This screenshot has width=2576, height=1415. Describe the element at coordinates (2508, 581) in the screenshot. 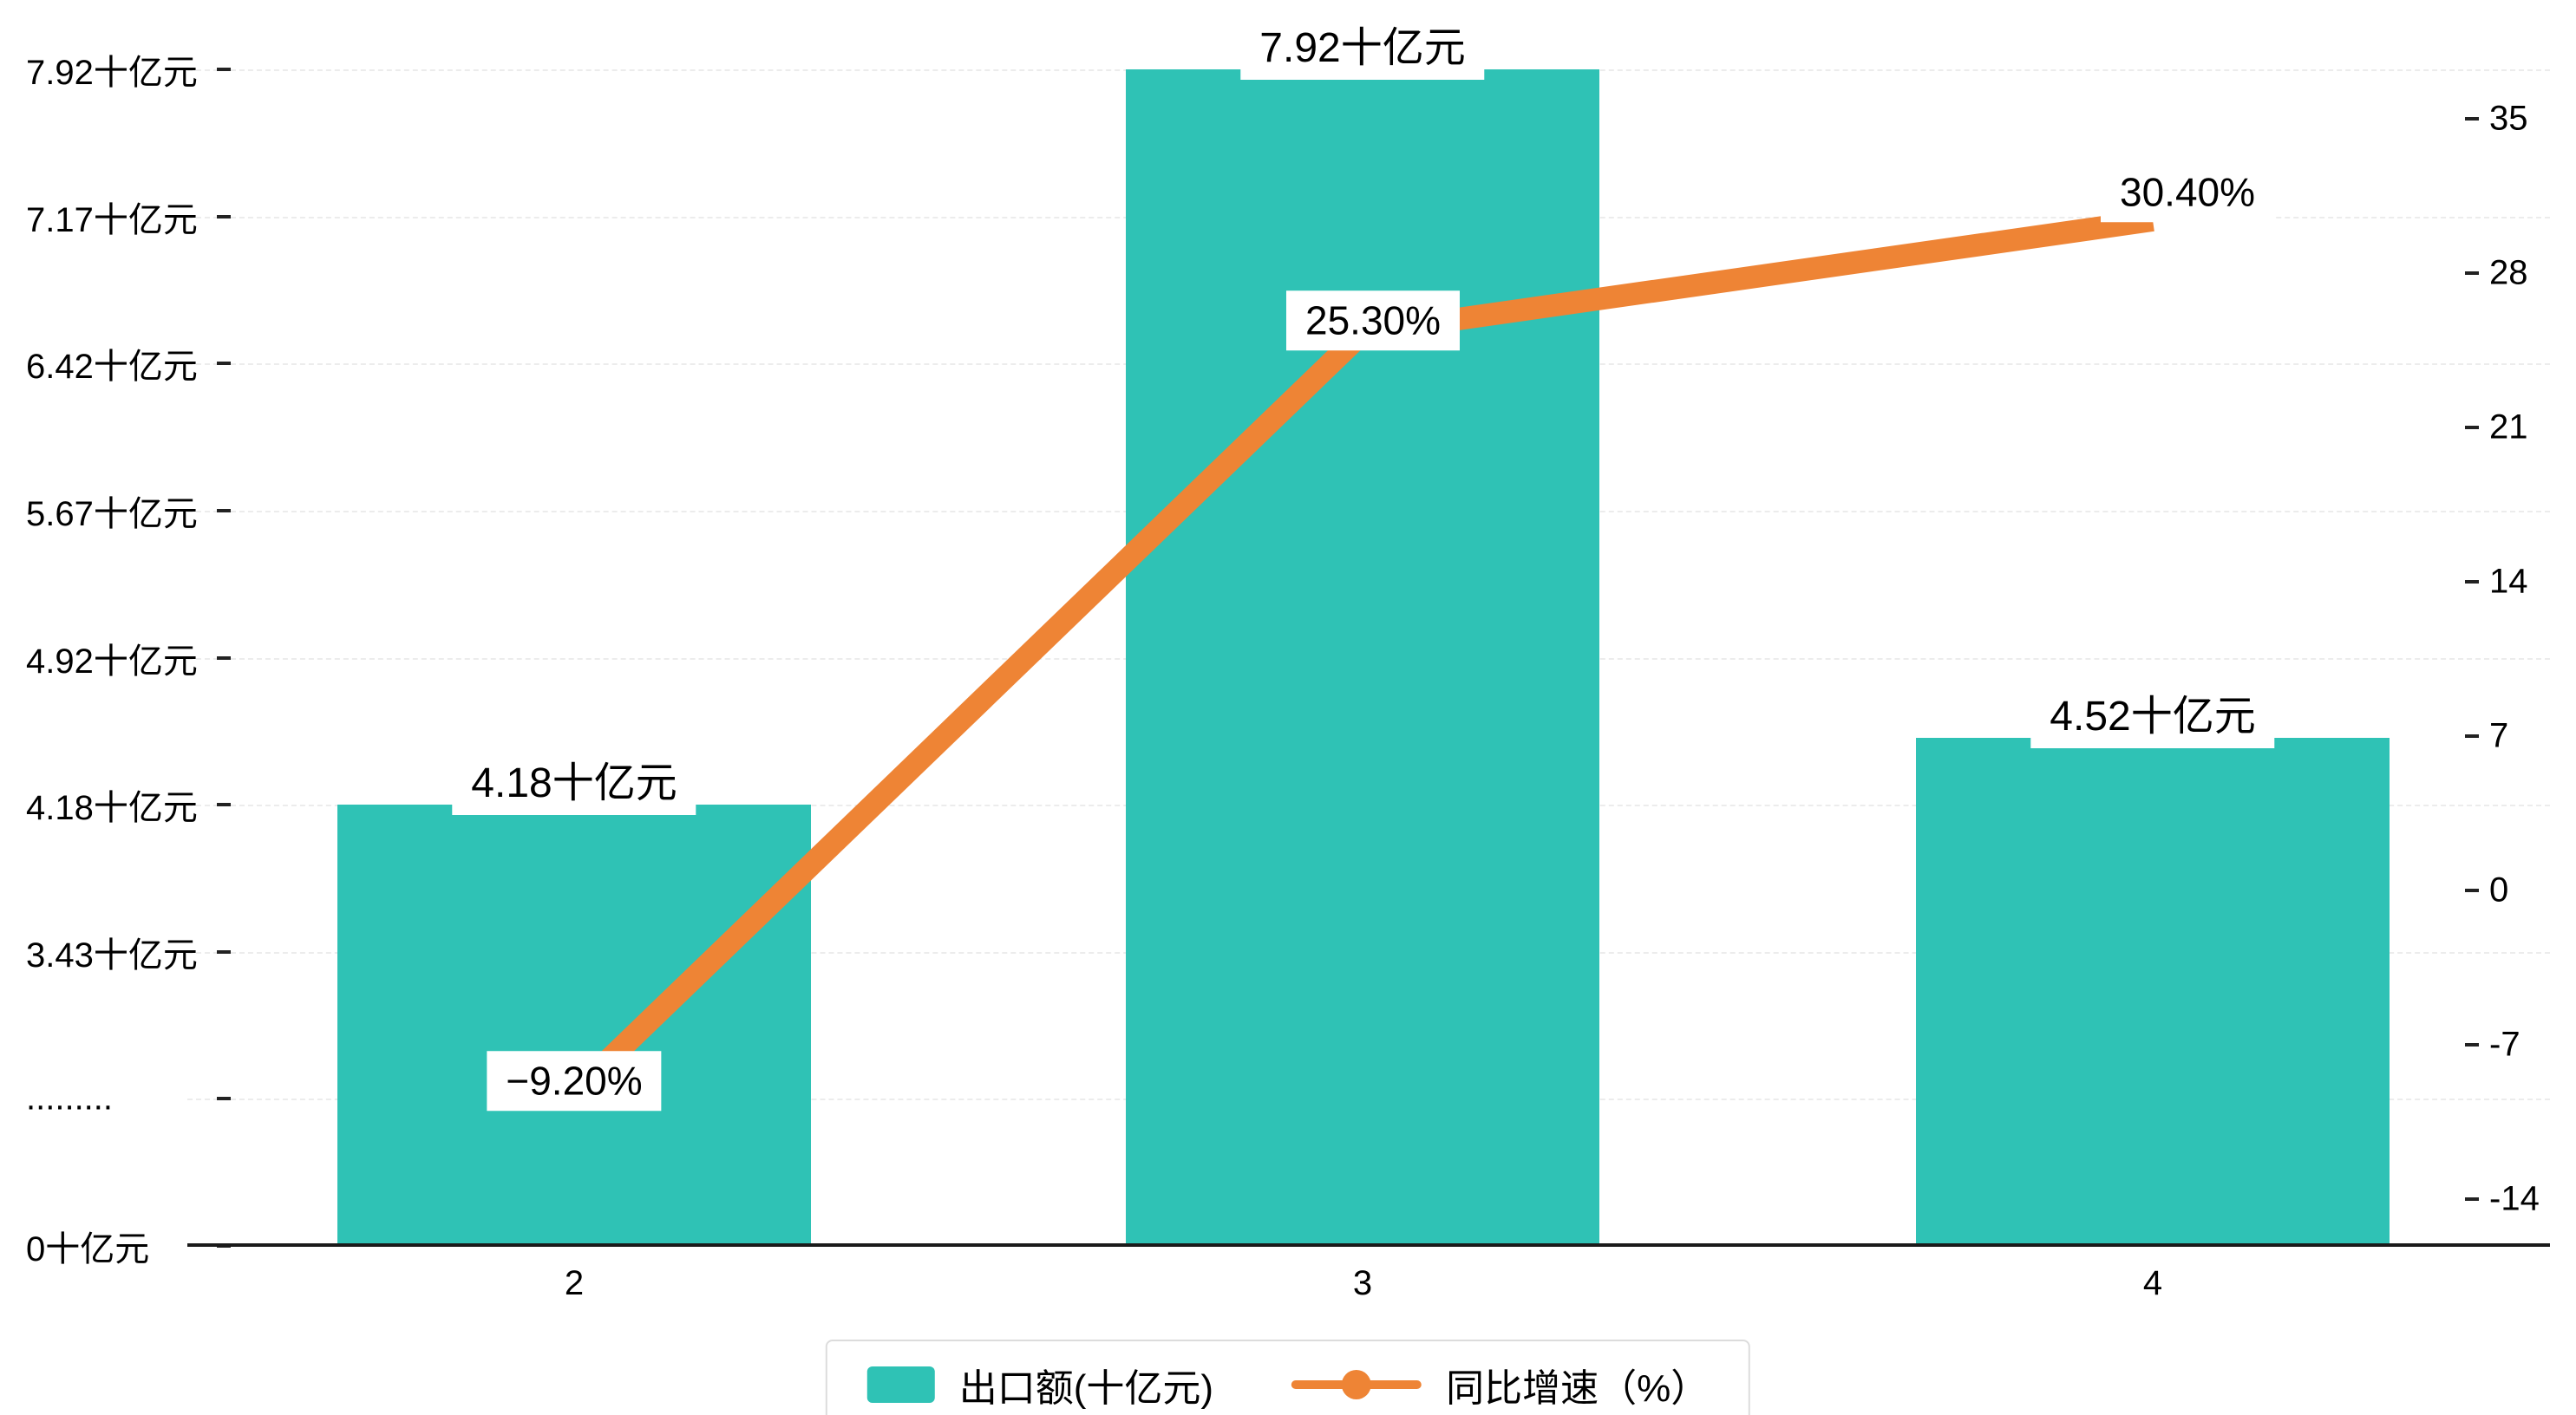

I see `right-axis-label: 14` at that location.